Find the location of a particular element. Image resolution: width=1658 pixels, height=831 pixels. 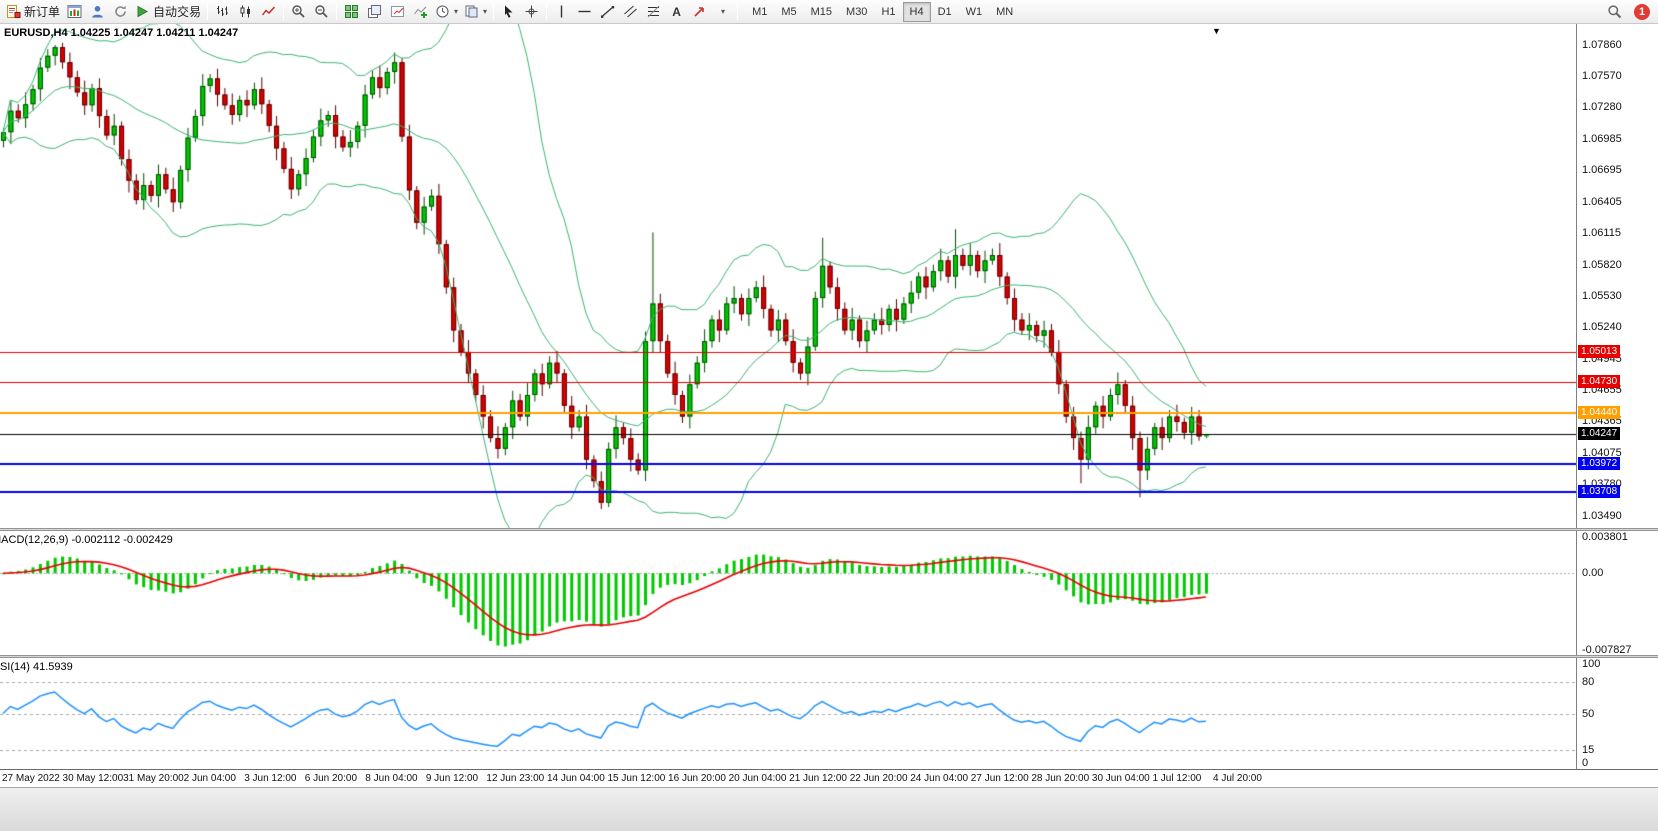

templates-button: ▾ is located at coordinates (475, 11).